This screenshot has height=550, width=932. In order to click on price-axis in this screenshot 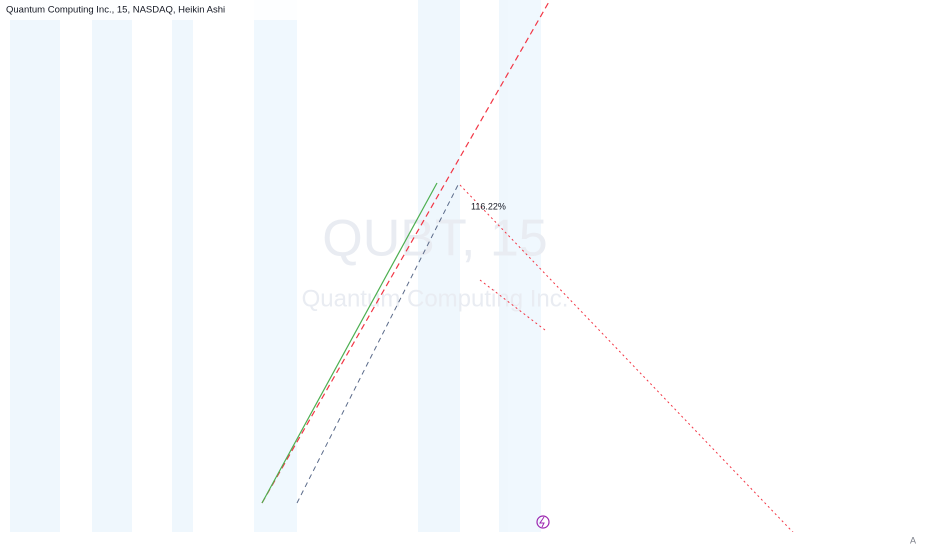, I will do `click(901, 275)`.